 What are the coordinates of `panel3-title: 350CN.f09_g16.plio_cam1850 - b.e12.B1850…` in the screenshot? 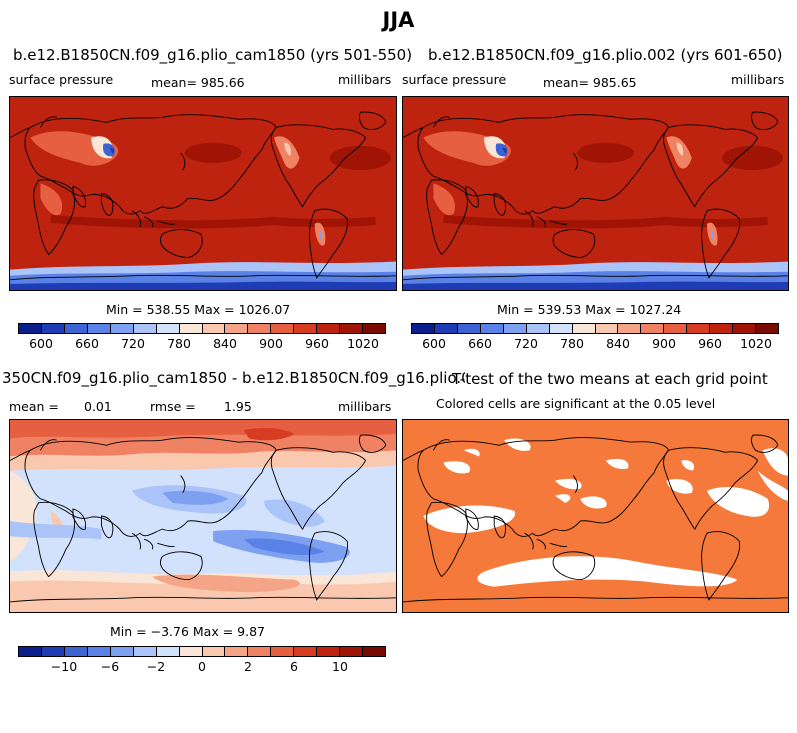 It's located at (233, 378).